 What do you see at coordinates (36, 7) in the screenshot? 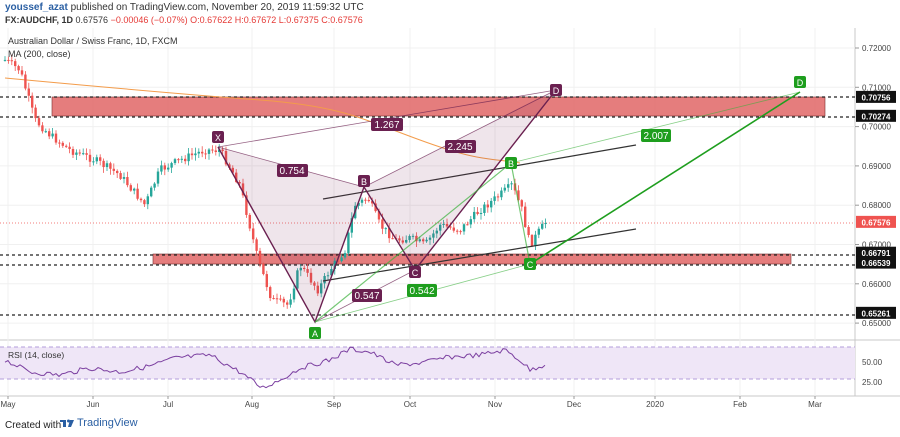
I see `author-link: youssef_azat` at bounding box center [36, 7].